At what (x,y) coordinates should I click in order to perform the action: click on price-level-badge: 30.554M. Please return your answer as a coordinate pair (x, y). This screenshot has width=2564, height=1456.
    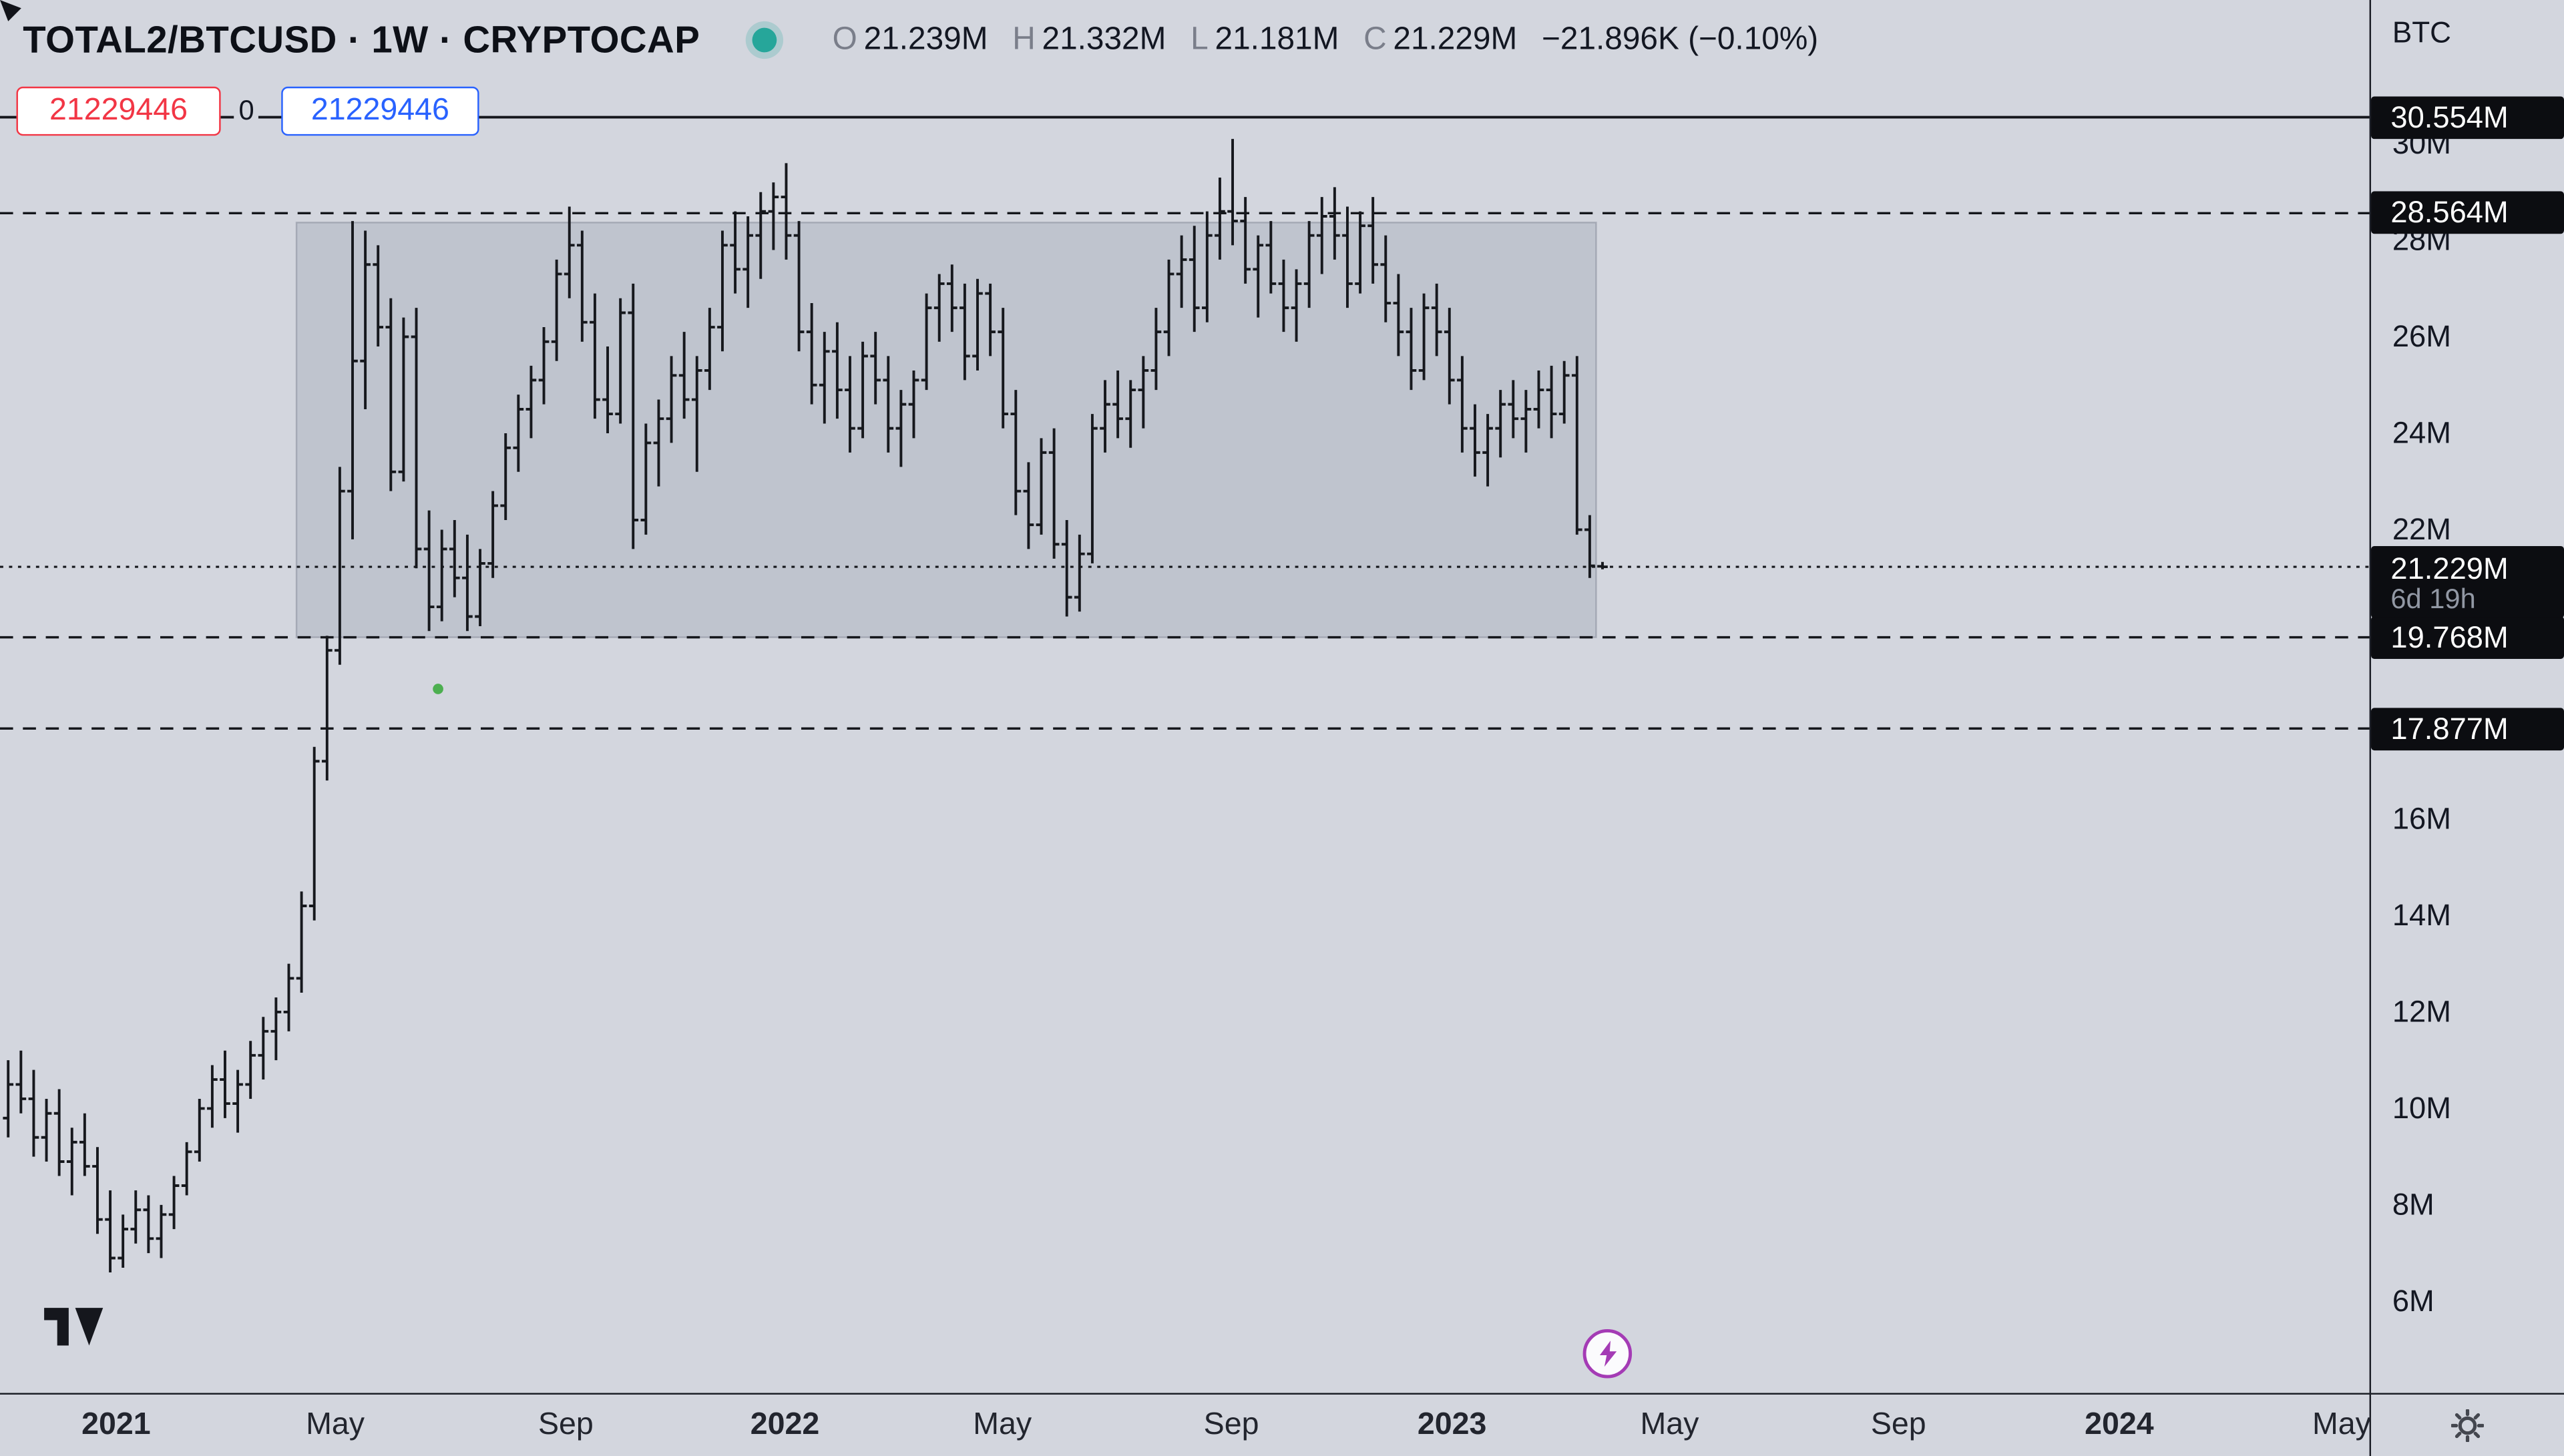
    Looking at the image, I should click on (2468, 117).